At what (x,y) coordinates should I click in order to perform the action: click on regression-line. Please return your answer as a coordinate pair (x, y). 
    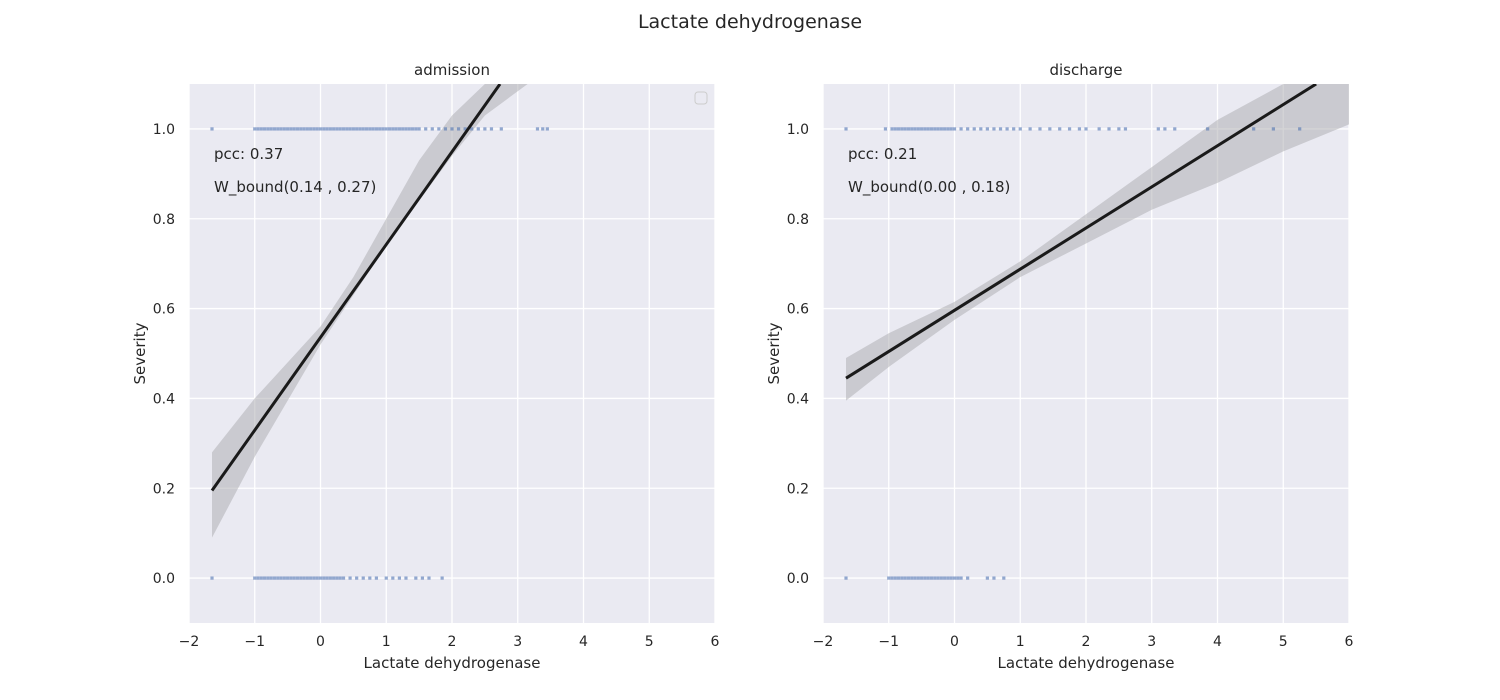
    Looking at the image, I should click on (1081, 232).